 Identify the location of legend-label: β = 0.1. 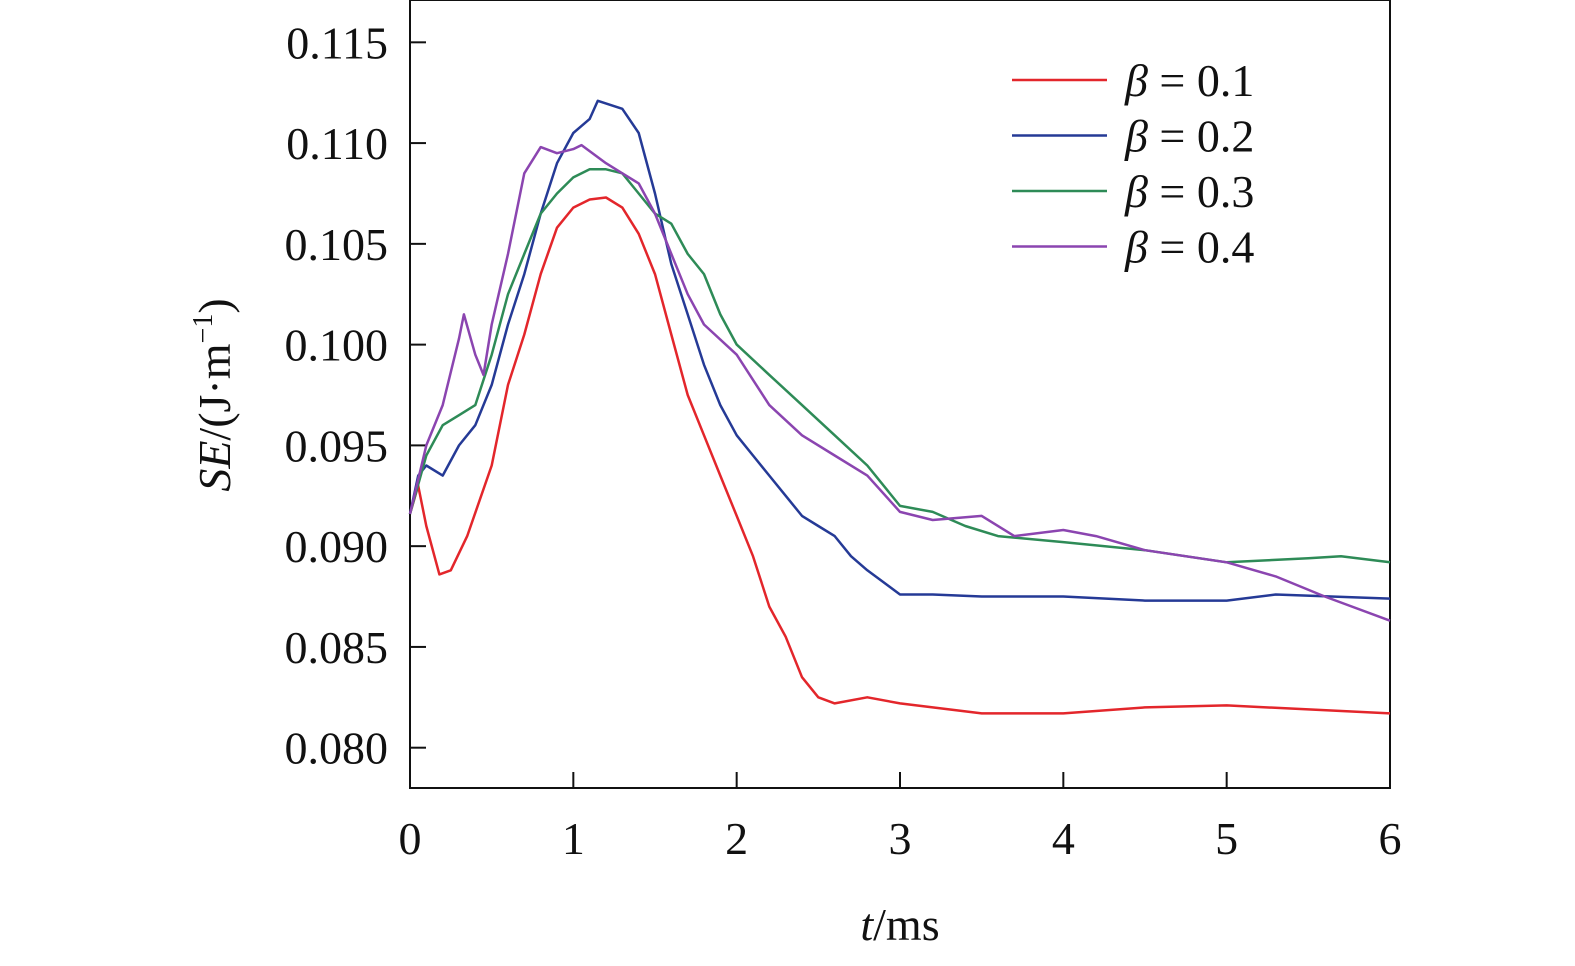
(1189, 80).